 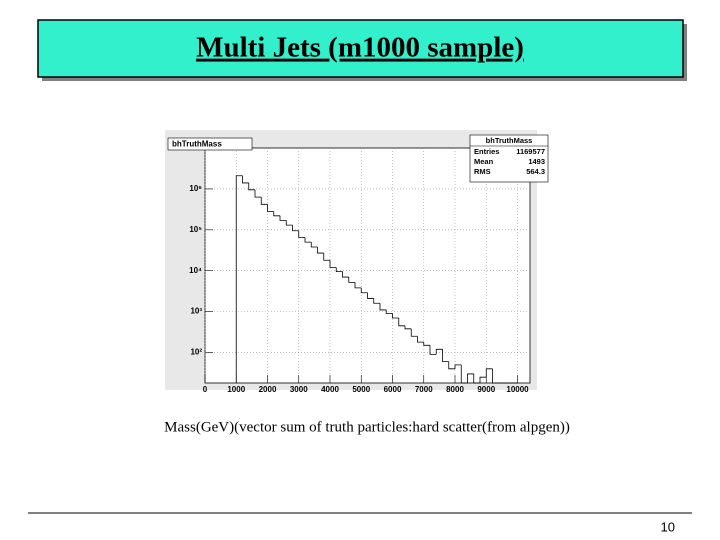 What do you see at coordinates (330, 389) in the screenshot?
I see `x-tick-label: 4000` at bounding box center [330, 389].